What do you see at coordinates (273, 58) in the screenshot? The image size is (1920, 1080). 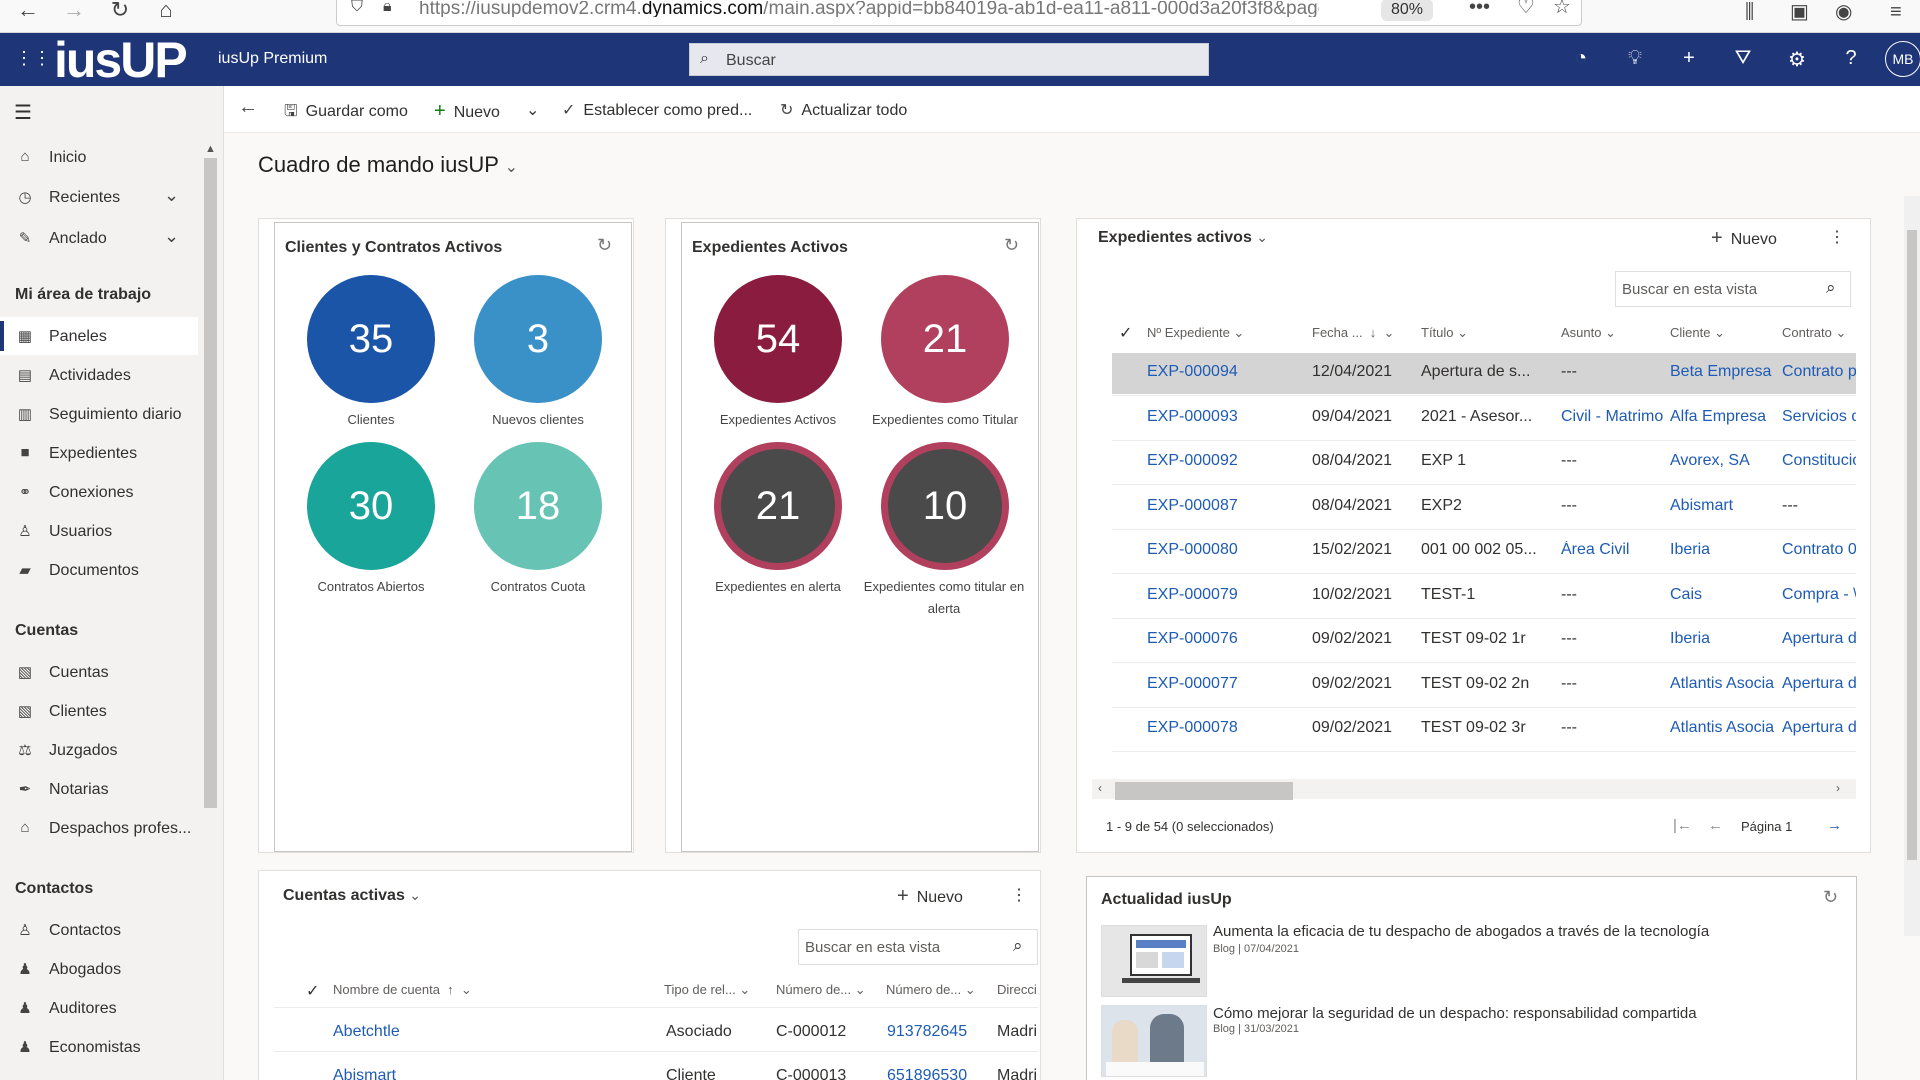 I see `app-name: iusUp Premium` at bounding box center [273, 58].